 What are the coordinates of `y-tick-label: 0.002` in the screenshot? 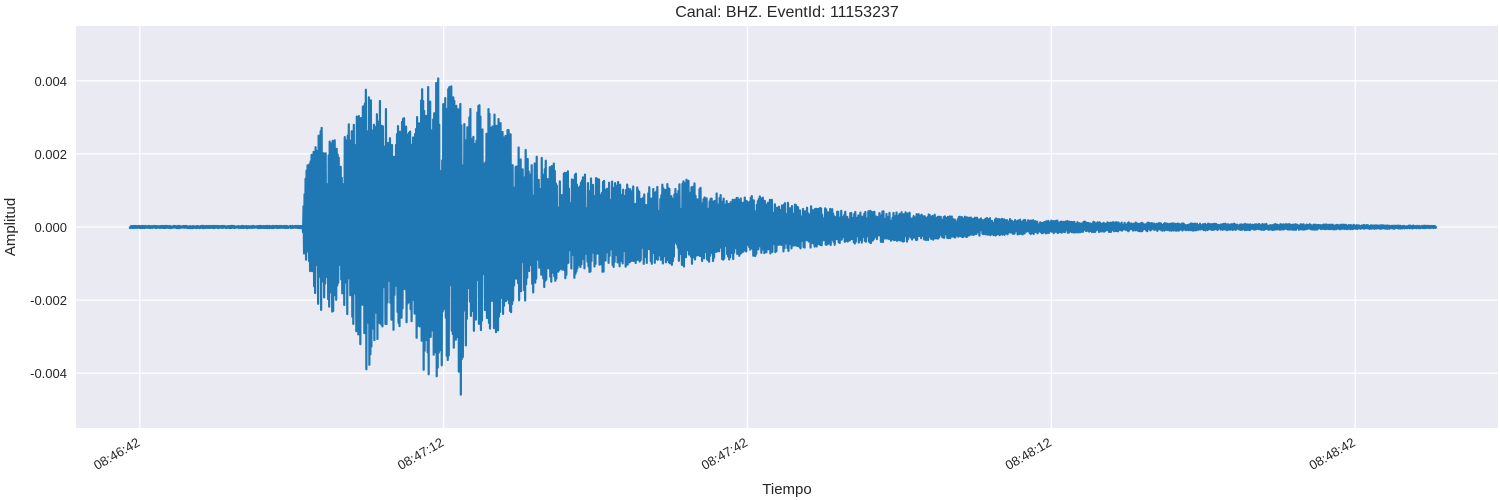 It's located at (50, 154).